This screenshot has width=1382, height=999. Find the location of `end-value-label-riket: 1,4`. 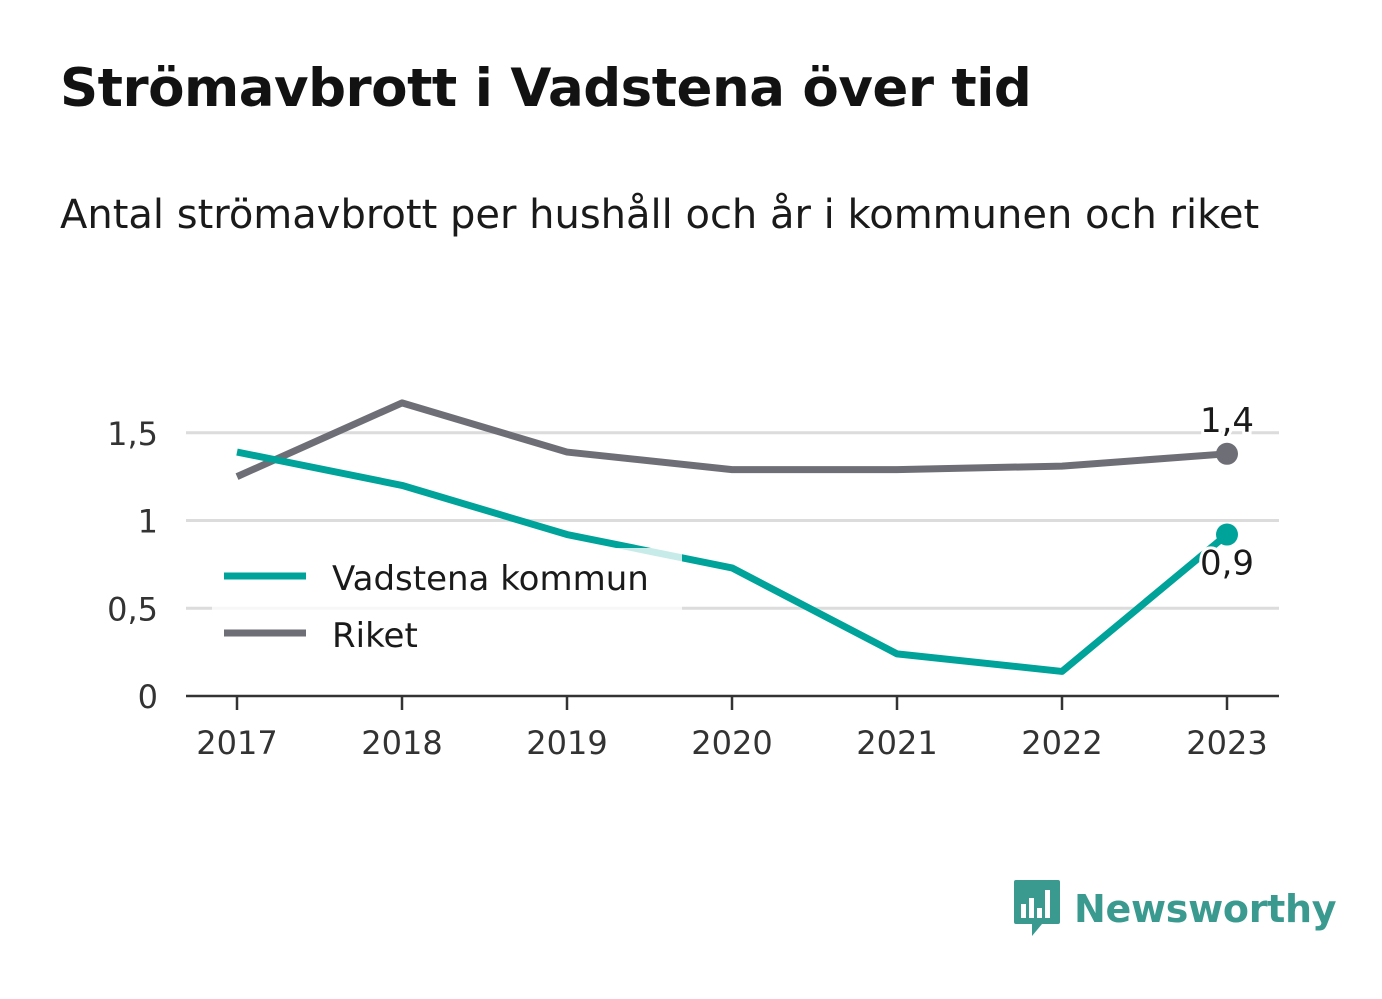

end-value-label-riket: 1,4 is located at coordinates (1227, 421).